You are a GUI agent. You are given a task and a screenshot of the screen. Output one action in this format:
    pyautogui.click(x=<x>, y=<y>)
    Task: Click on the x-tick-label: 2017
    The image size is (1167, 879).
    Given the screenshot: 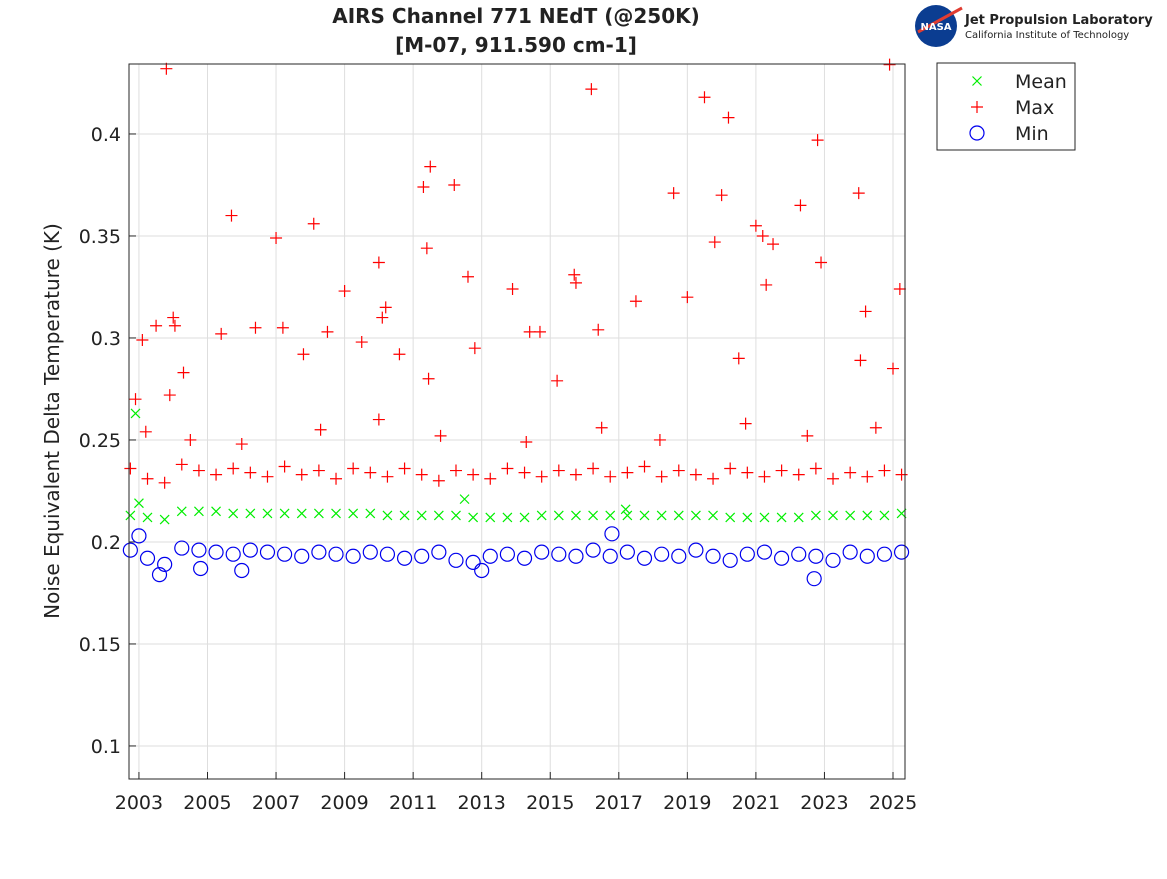 What is the action you would take?
    pyautogui.click(x=619, y=803)
    